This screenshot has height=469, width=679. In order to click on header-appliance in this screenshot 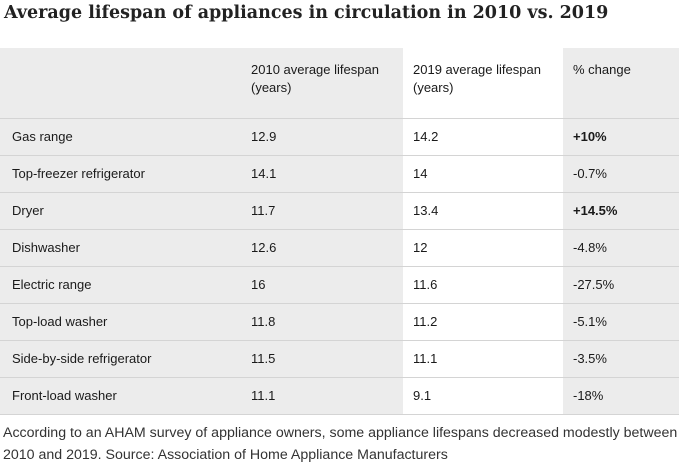, I will do `click(120, 83)`.